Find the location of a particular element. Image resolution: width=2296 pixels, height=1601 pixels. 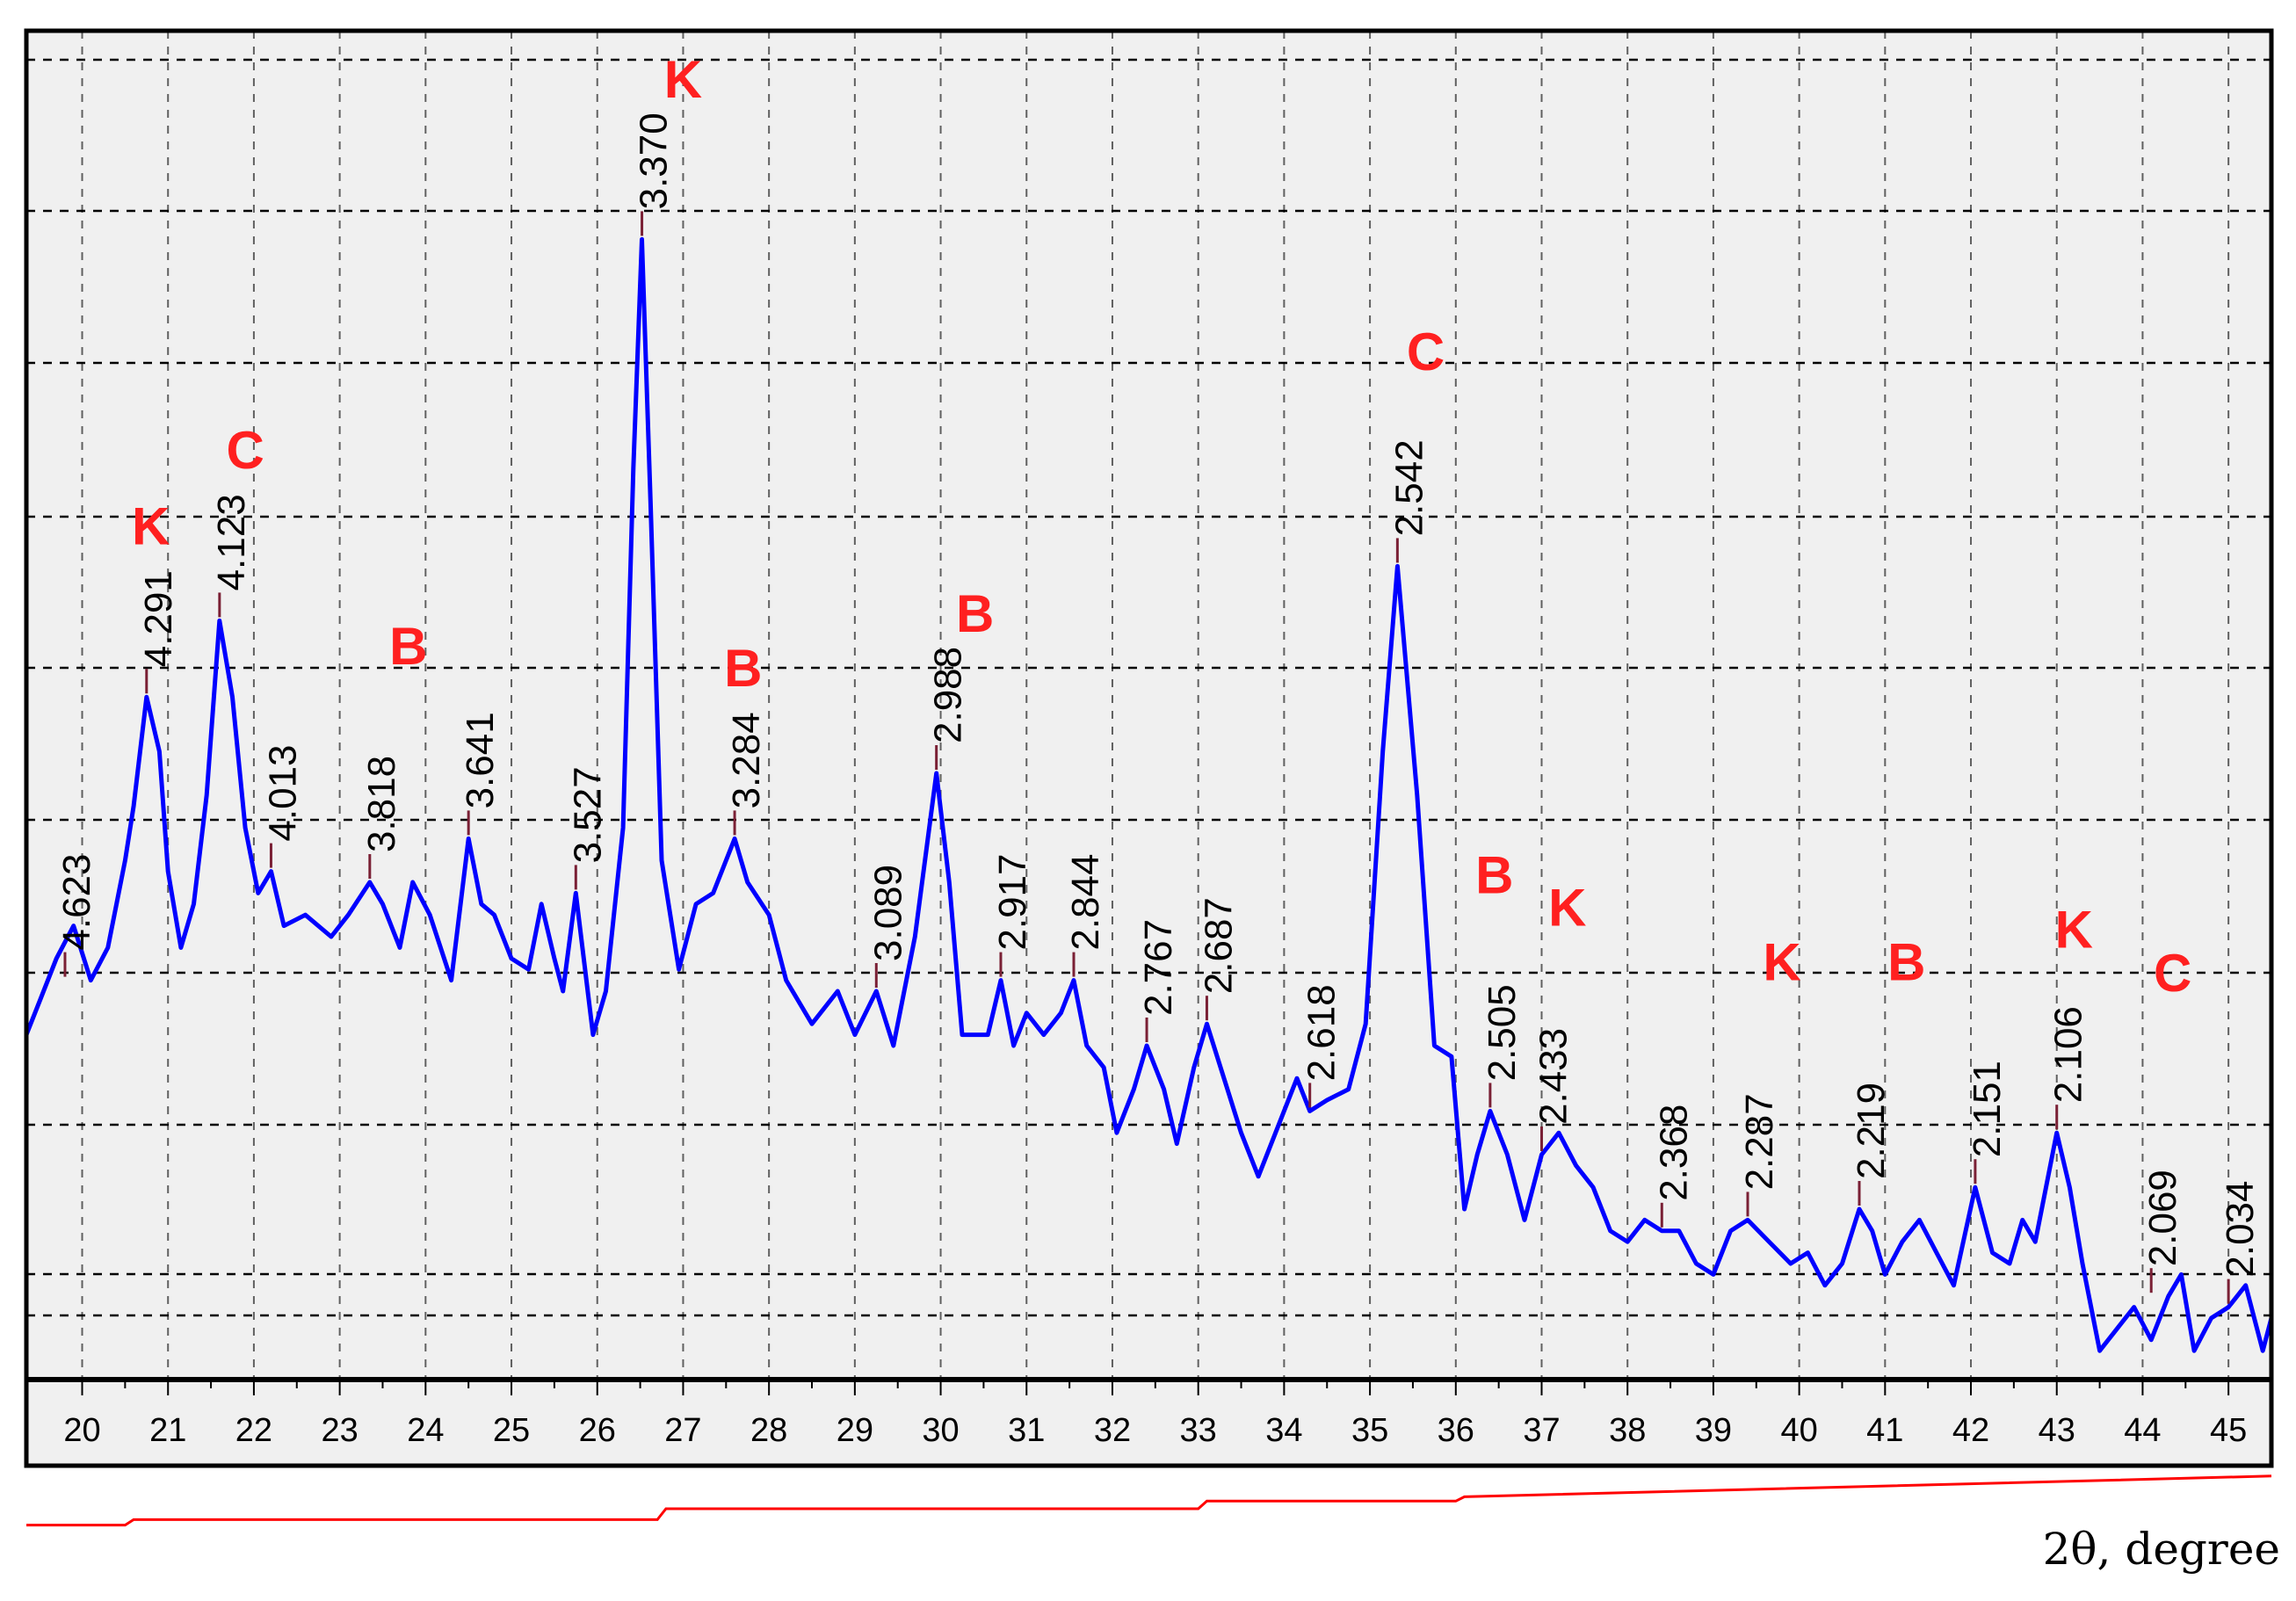

peak-d-label: 2.917 is located at coordinates (1012, 902).